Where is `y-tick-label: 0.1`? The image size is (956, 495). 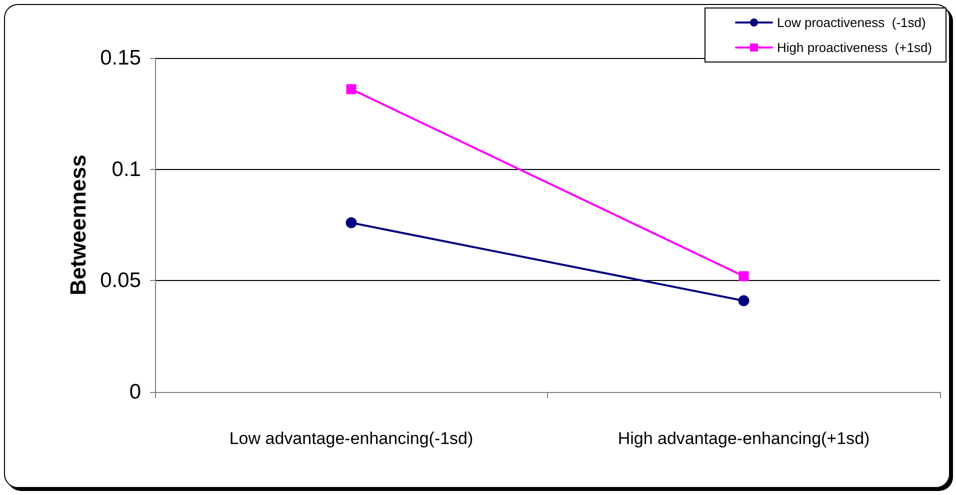
y-tick-label: 0.1 is located at coordinates (126, 169).